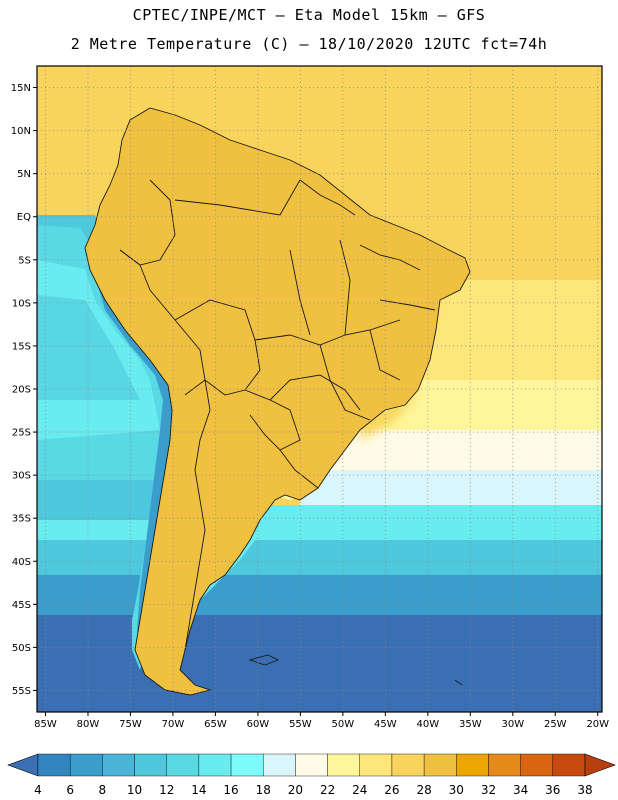  I want to click on lon-label: 70W, so click(173, 724).